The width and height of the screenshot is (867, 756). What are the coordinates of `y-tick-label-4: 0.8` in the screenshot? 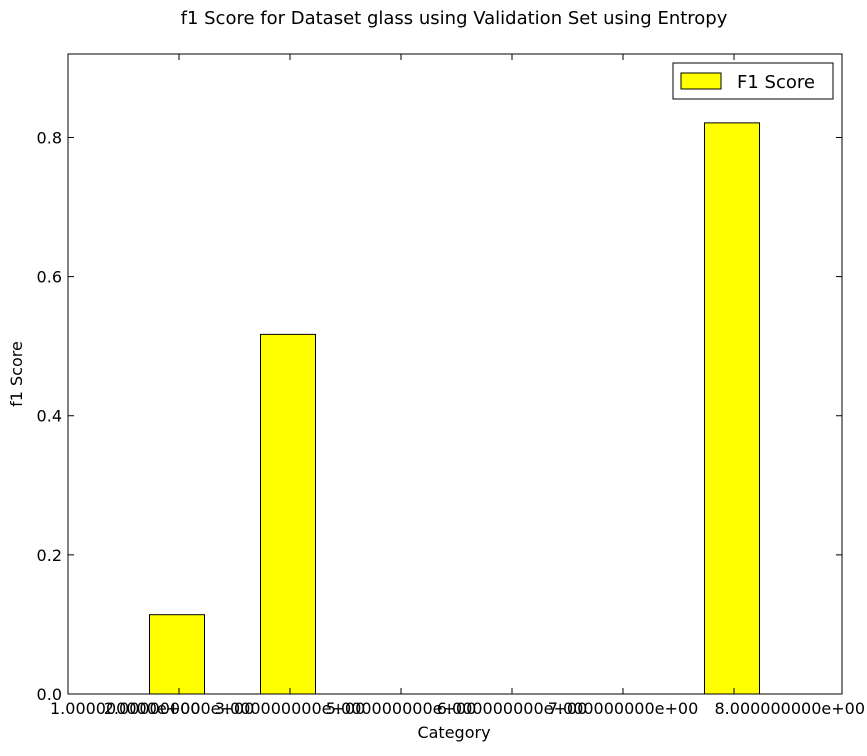 It's located at (49, 137).